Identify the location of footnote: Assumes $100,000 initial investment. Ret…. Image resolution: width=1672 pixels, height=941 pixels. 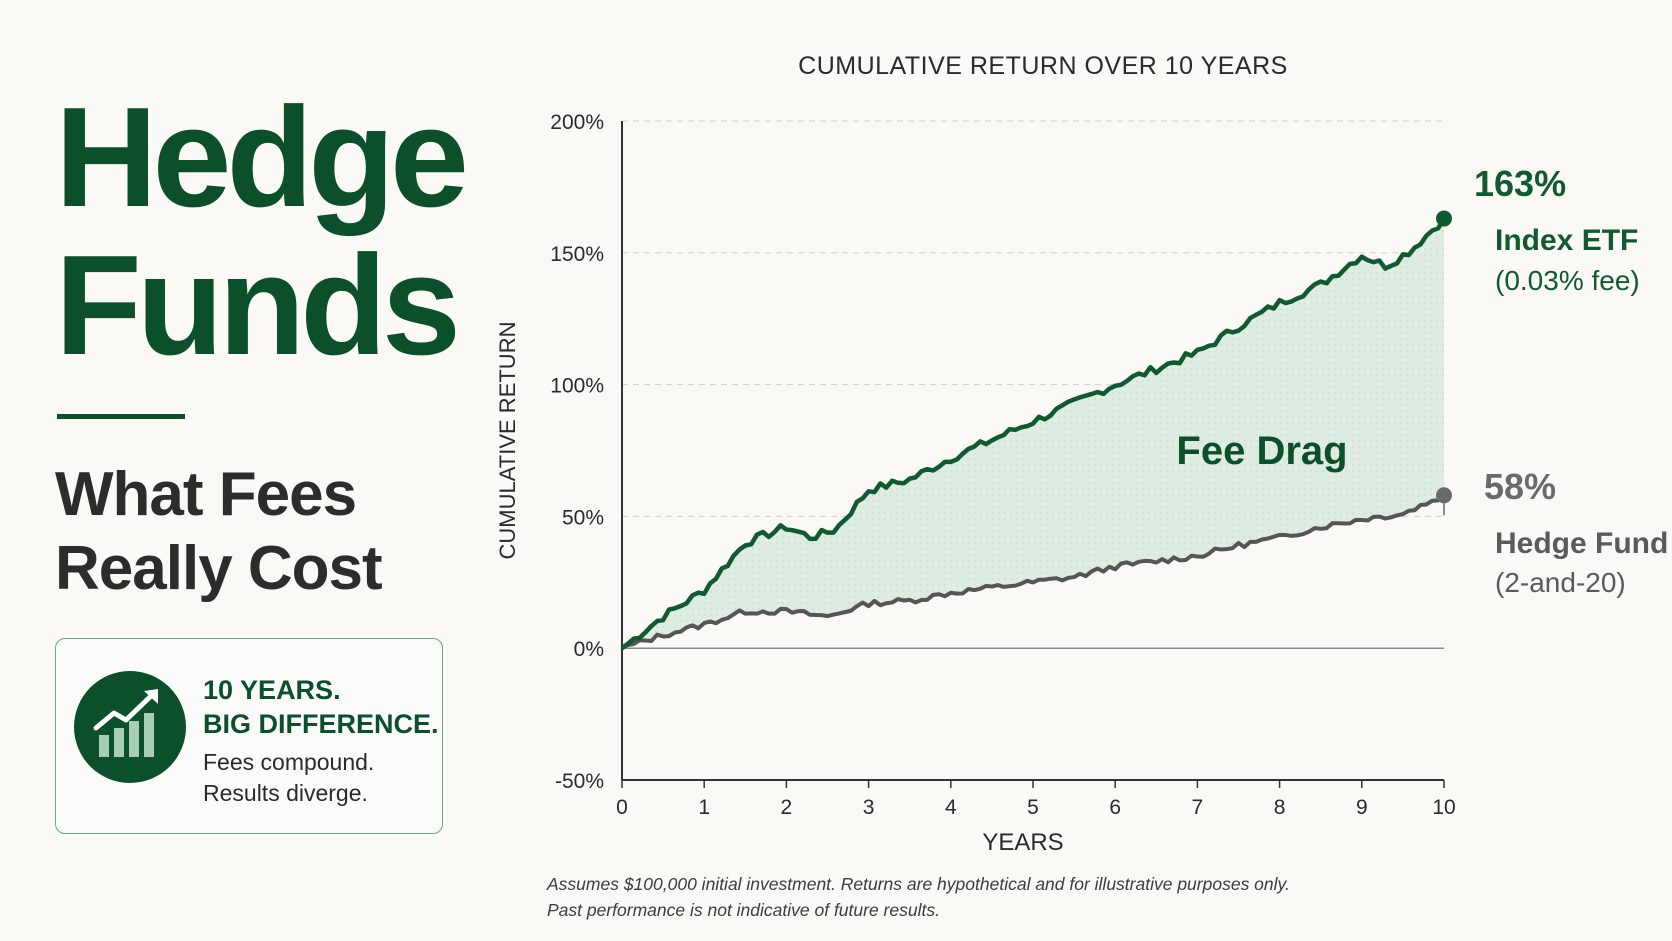
(918, 897).